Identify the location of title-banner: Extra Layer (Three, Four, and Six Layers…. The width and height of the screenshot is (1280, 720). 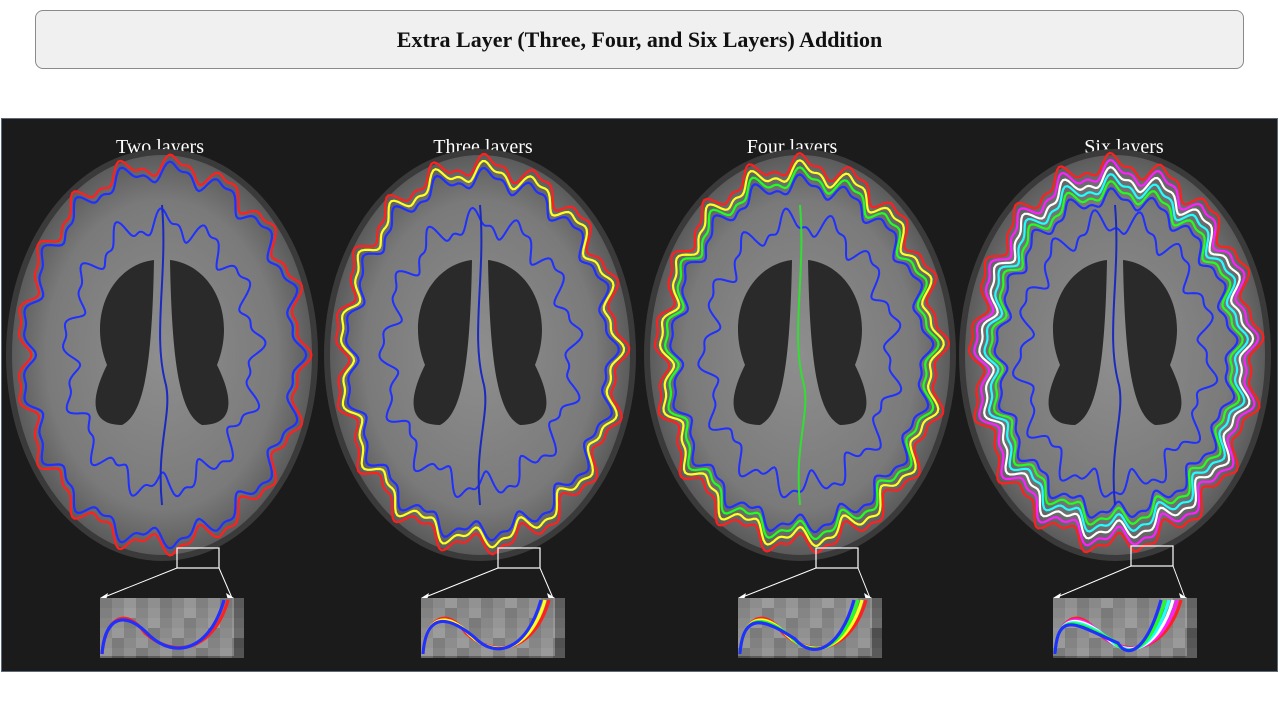
(639, 39).